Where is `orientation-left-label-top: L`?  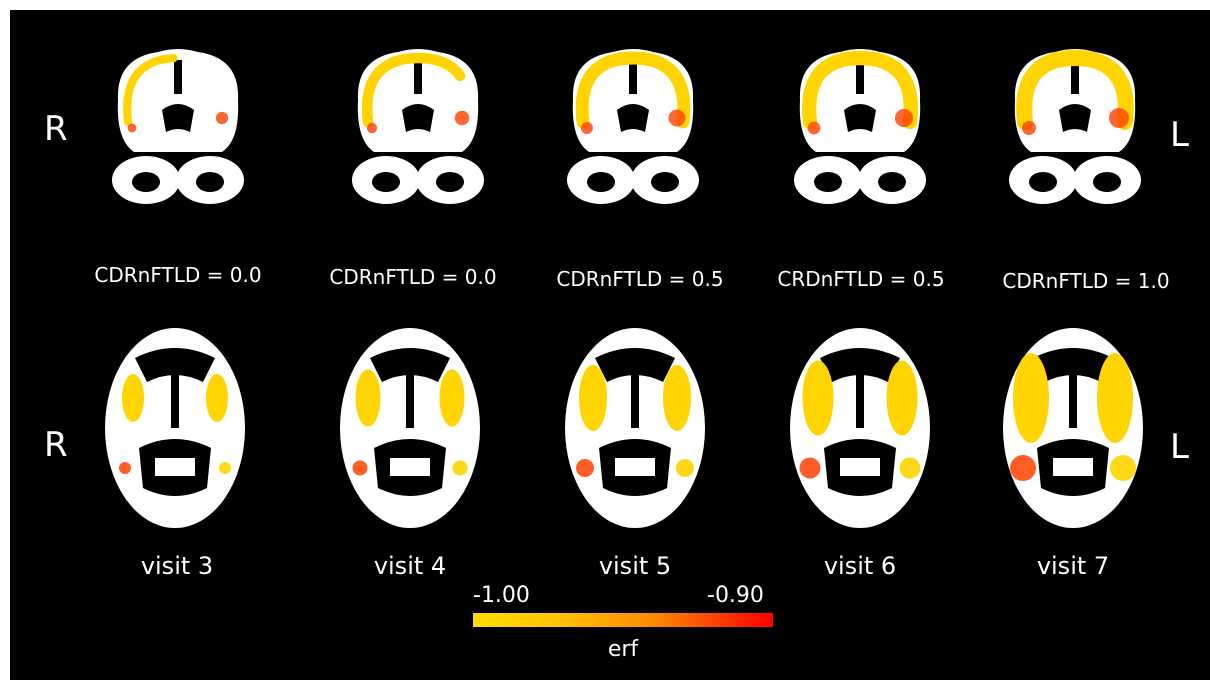
orientation-left-label-top: L is located at coordinates (1179, 135).